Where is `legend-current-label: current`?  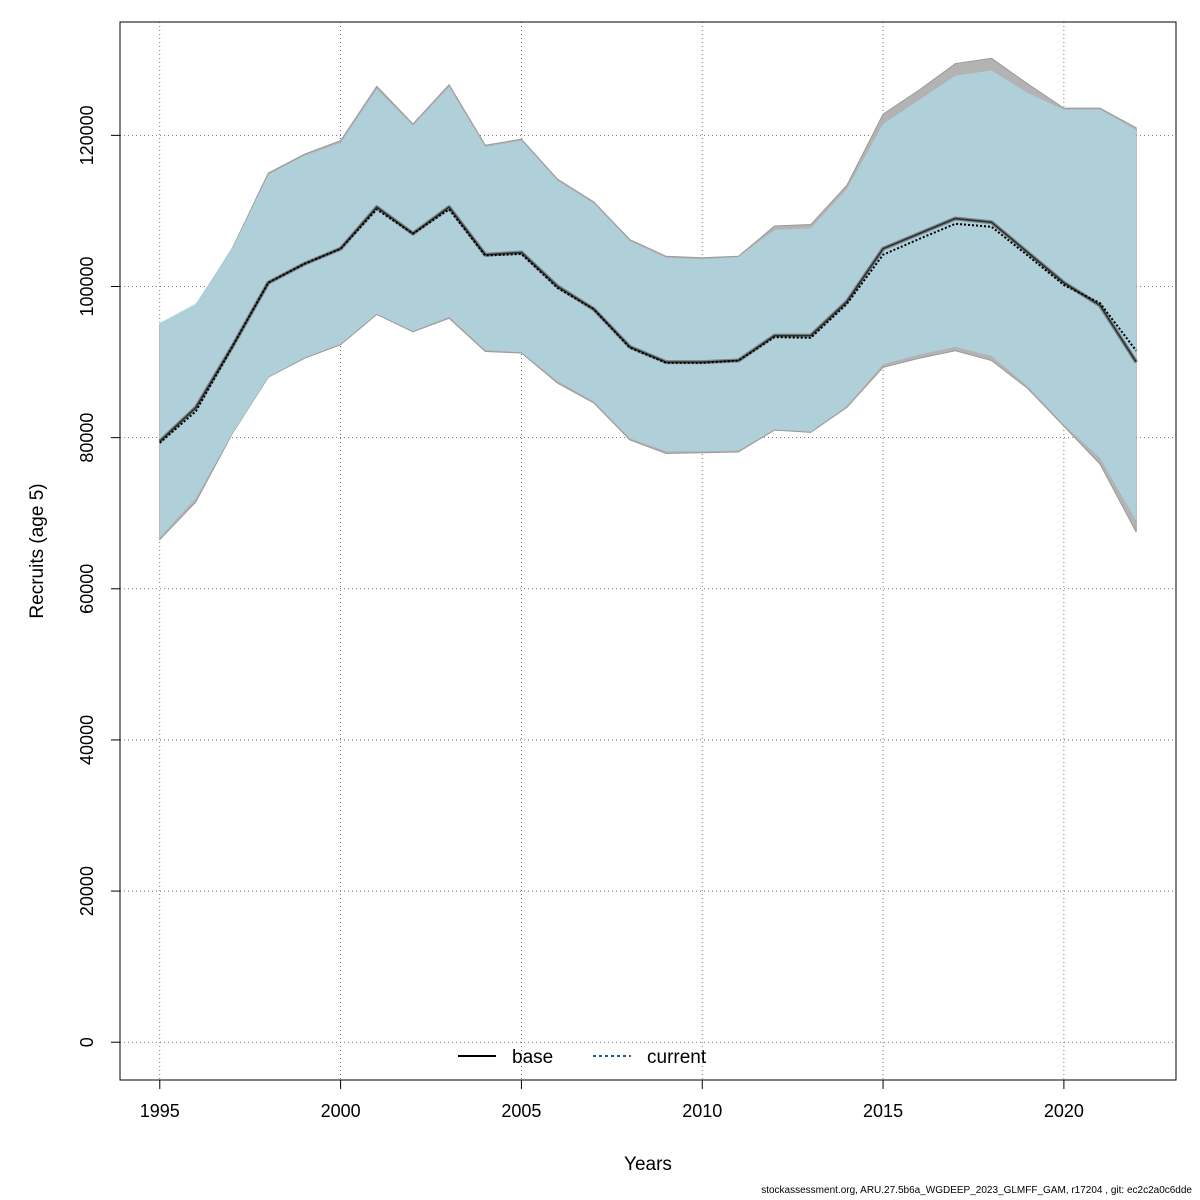 legend-current-label: current is located at coordinates (677, 1057).